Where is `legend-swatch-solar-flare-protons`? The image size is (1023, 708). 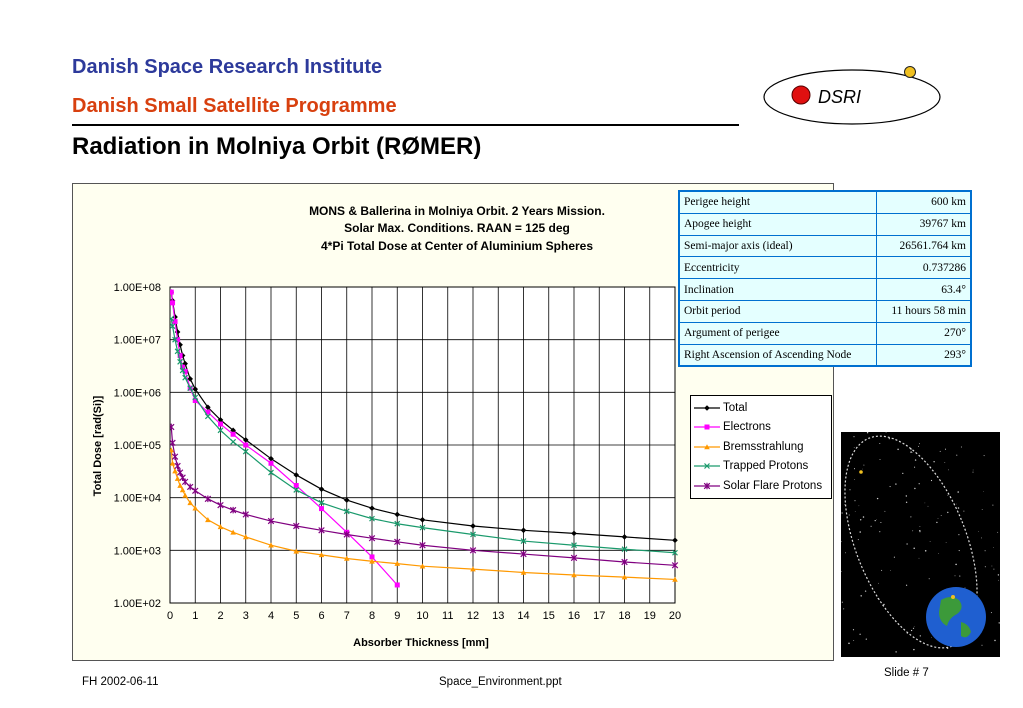 legend-swatch-solar-flare-protons is located at coordinates (707, 486).